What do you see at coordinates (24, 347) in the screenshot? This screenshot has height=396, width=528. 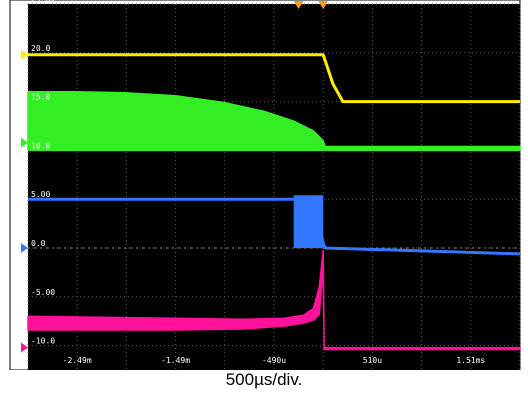 I see `channel-4-ground-marker` at bounding box center [24, 347].